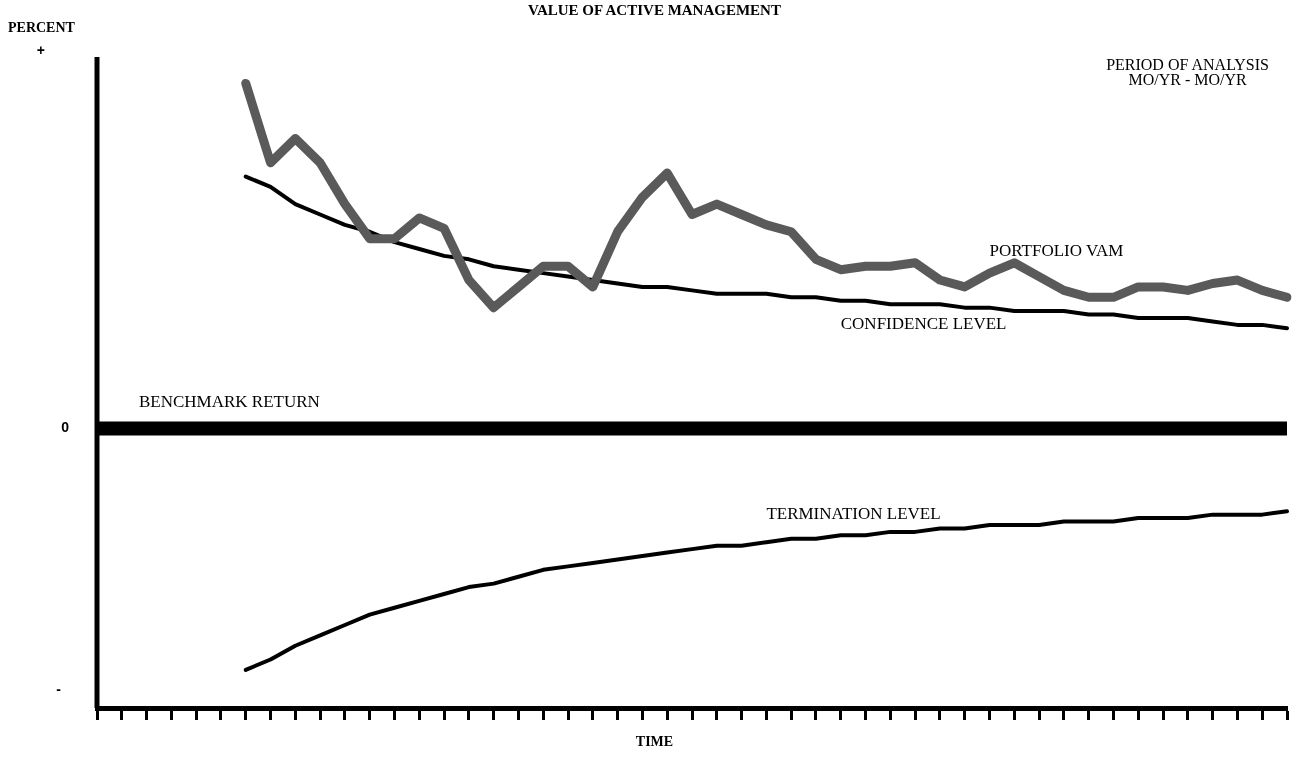  What do you see at coordinates (853, 513) in the screenshot?
I see `series-label: TERMINATION LEVEL` at bounding box center [853, 513].